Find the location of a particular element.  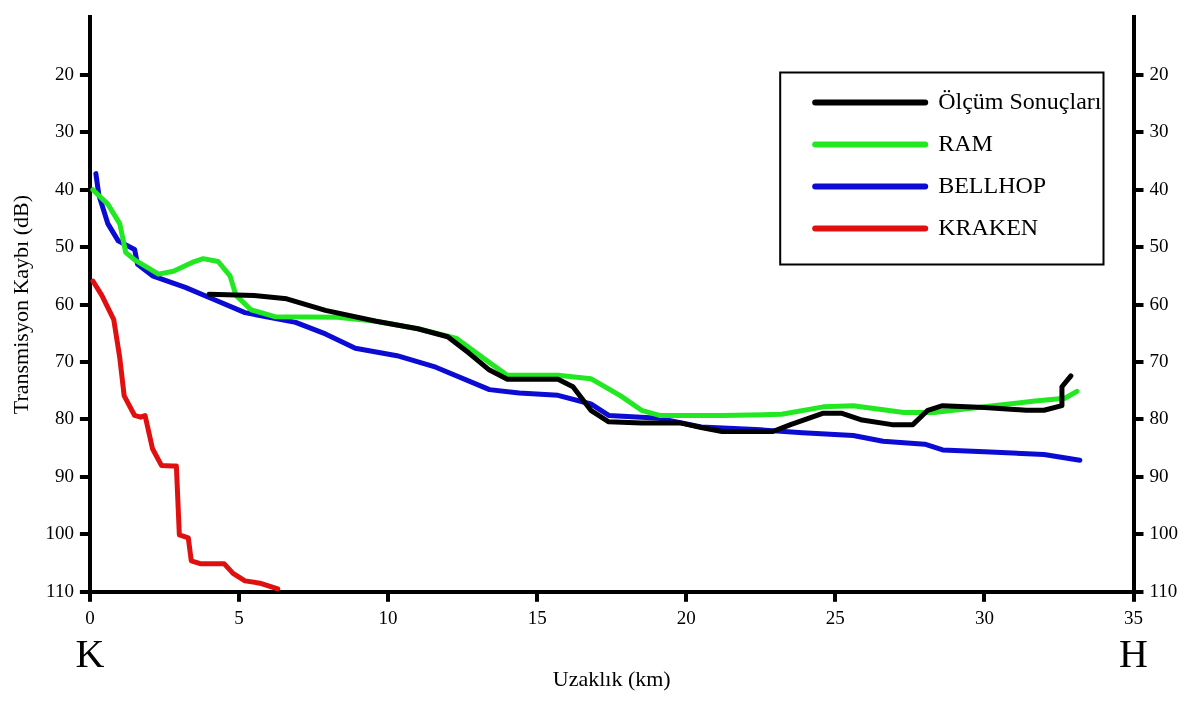

y2-tick-label: 70 is located at coordinates (1159, 361).